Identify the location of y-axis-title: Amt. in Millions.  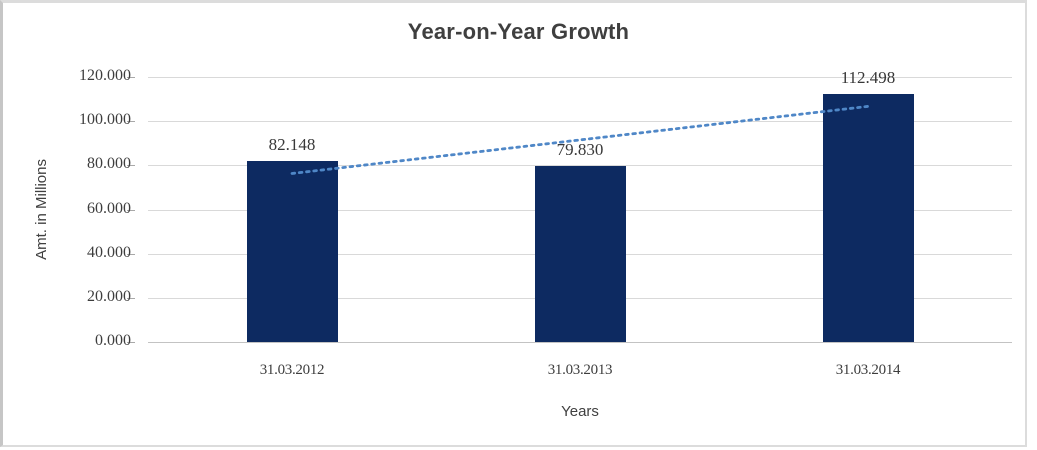
(41, 209).